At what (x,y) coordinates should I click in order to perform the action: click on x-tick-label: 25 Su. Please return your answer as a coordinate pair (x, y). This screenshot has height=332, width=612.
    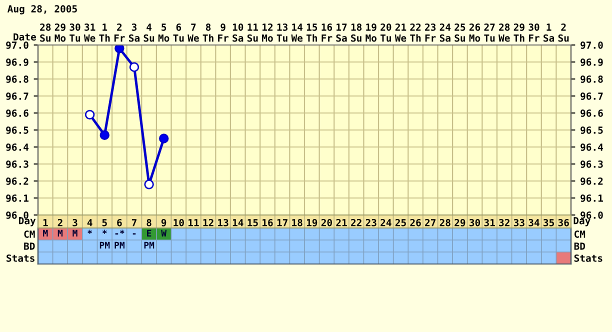
    Looking at the image, I should click on (460, 32).